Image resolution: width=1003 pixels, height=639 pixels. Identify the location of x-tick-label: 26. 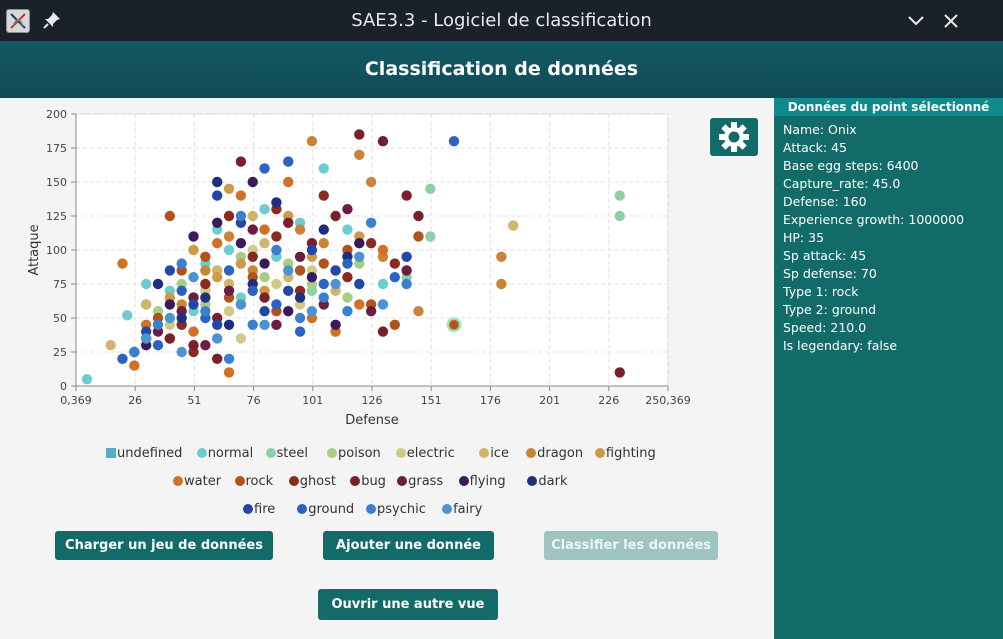
(135, 400).